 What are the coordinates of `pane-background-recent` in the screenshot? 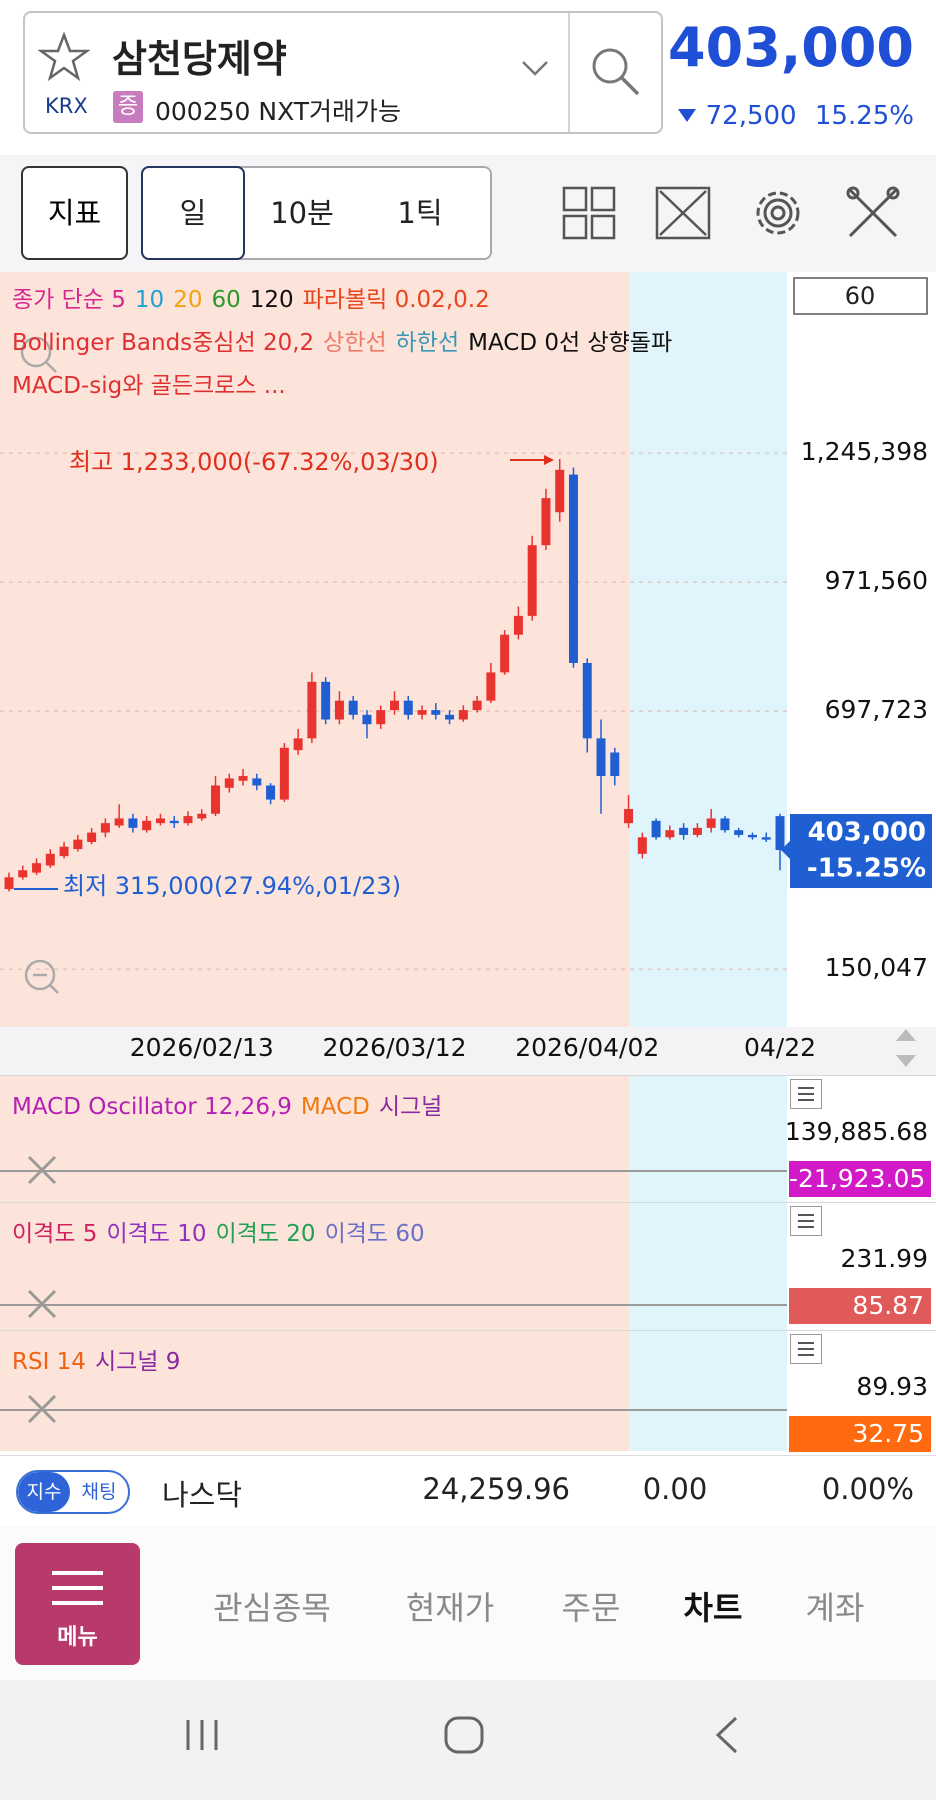 It's located at (708, 1263).